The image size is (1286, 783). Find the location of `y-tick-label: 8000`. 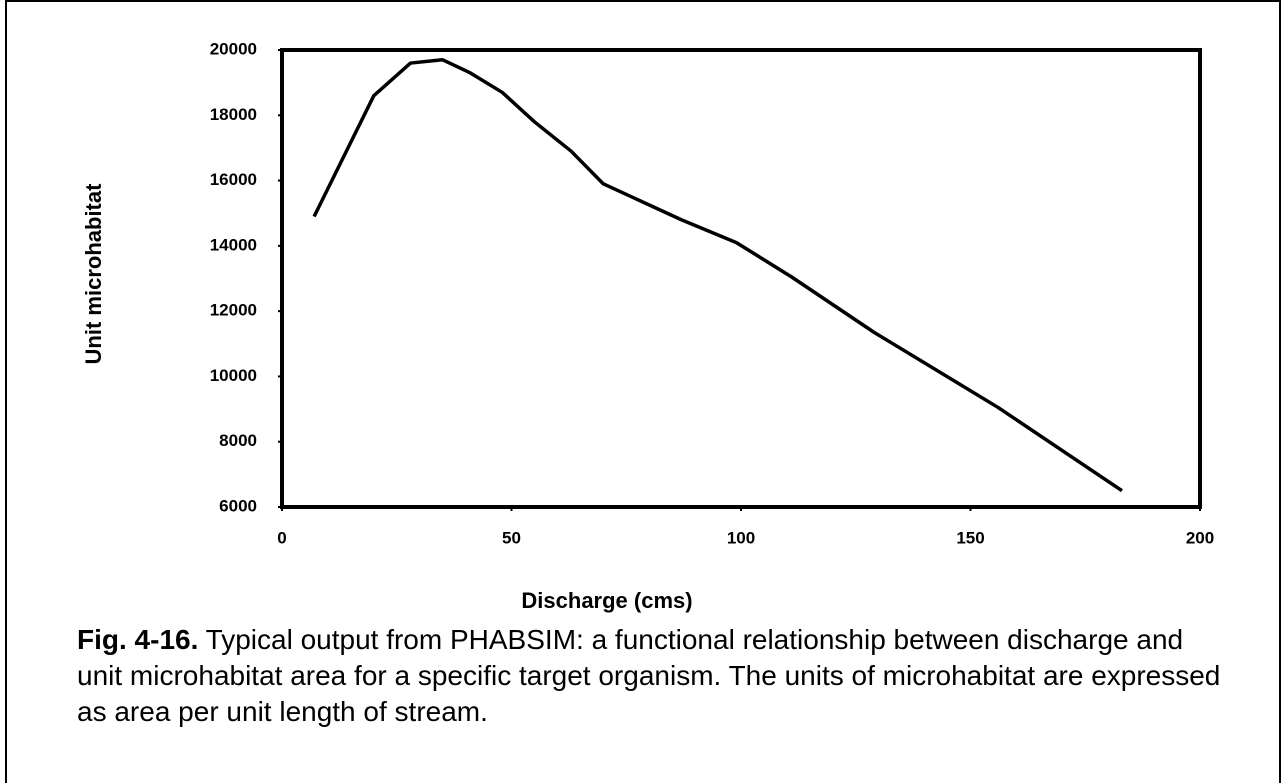

y-tick-label: 8000 is located at coordinates (238, 440).